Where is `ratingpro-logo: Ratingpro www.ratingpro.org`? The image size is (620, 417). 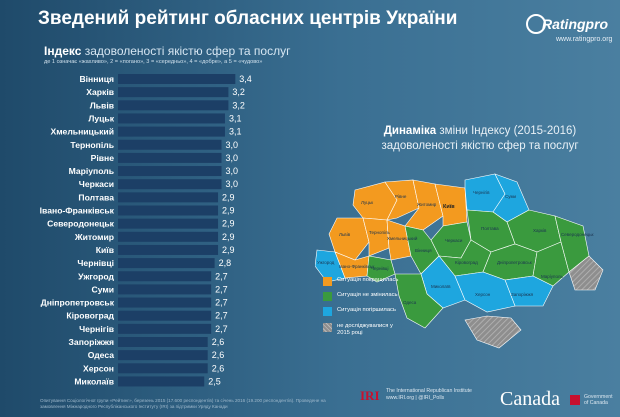 ratingpro-logo: Ratingpro www.ratingpro.org is located at coordinates (569, 32).